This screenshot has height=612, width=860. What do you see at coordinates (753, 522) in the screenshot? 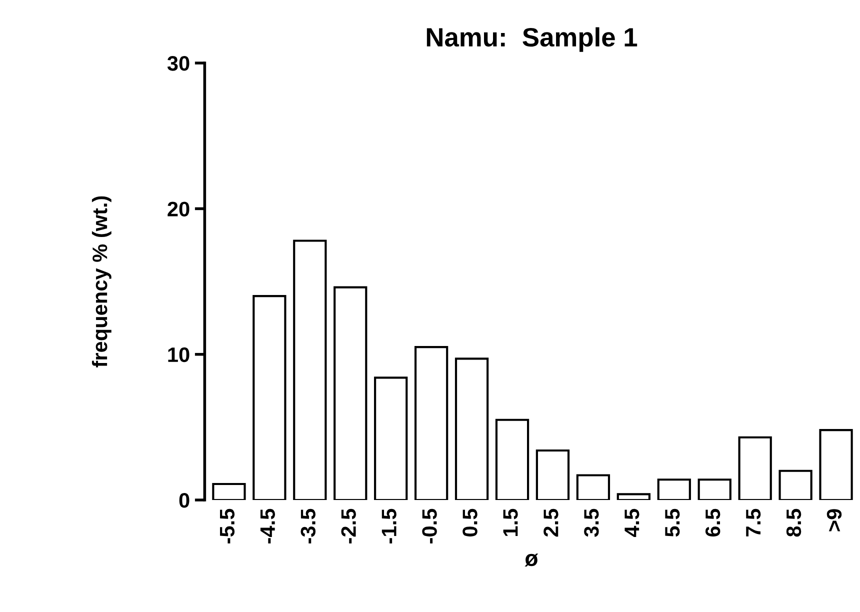
I see `x-tick-label: 7.5` at bounding box center [753, 522].